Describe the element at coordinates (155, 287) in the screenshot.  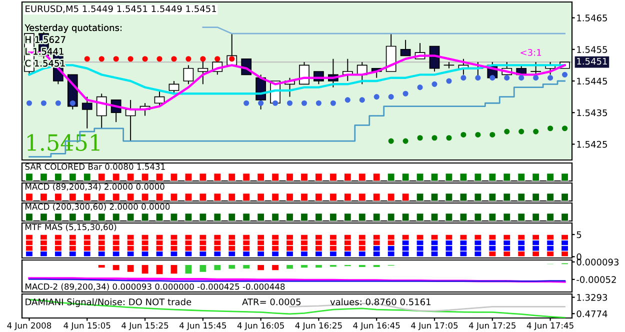
I see `text: MACD-2 (89,200,34) 0.000093 0.000000 -0.000425 -0.000448` at that location.